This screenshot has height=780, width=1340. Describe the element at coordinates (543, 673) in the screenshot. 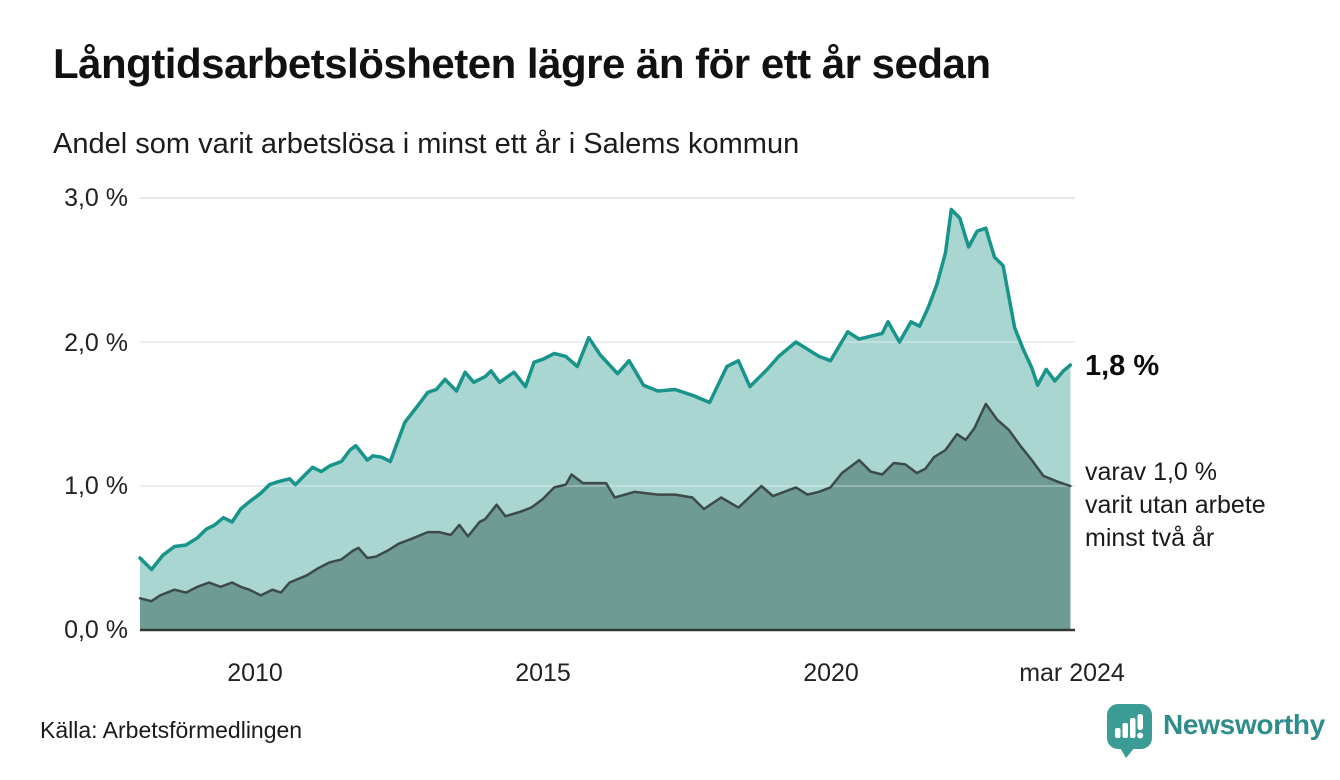

I see `x-axis-tick-2015: 2015` at that location.